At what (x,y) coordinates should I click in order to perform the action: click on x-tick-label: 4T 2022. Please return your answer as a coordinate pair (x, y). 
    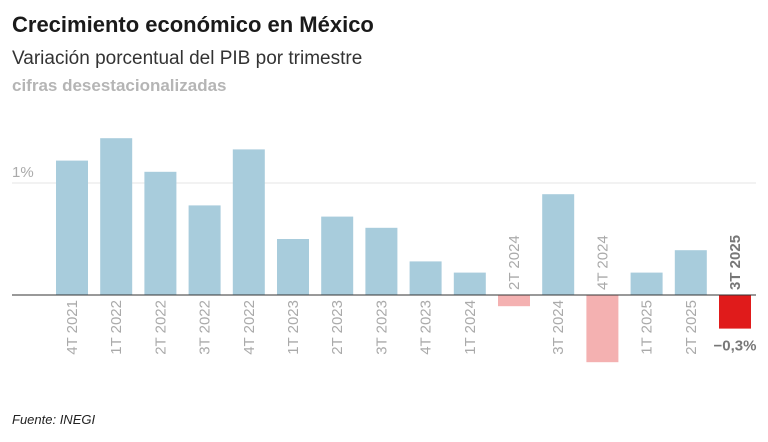
    Looking at the image, I should click on (249, 327).